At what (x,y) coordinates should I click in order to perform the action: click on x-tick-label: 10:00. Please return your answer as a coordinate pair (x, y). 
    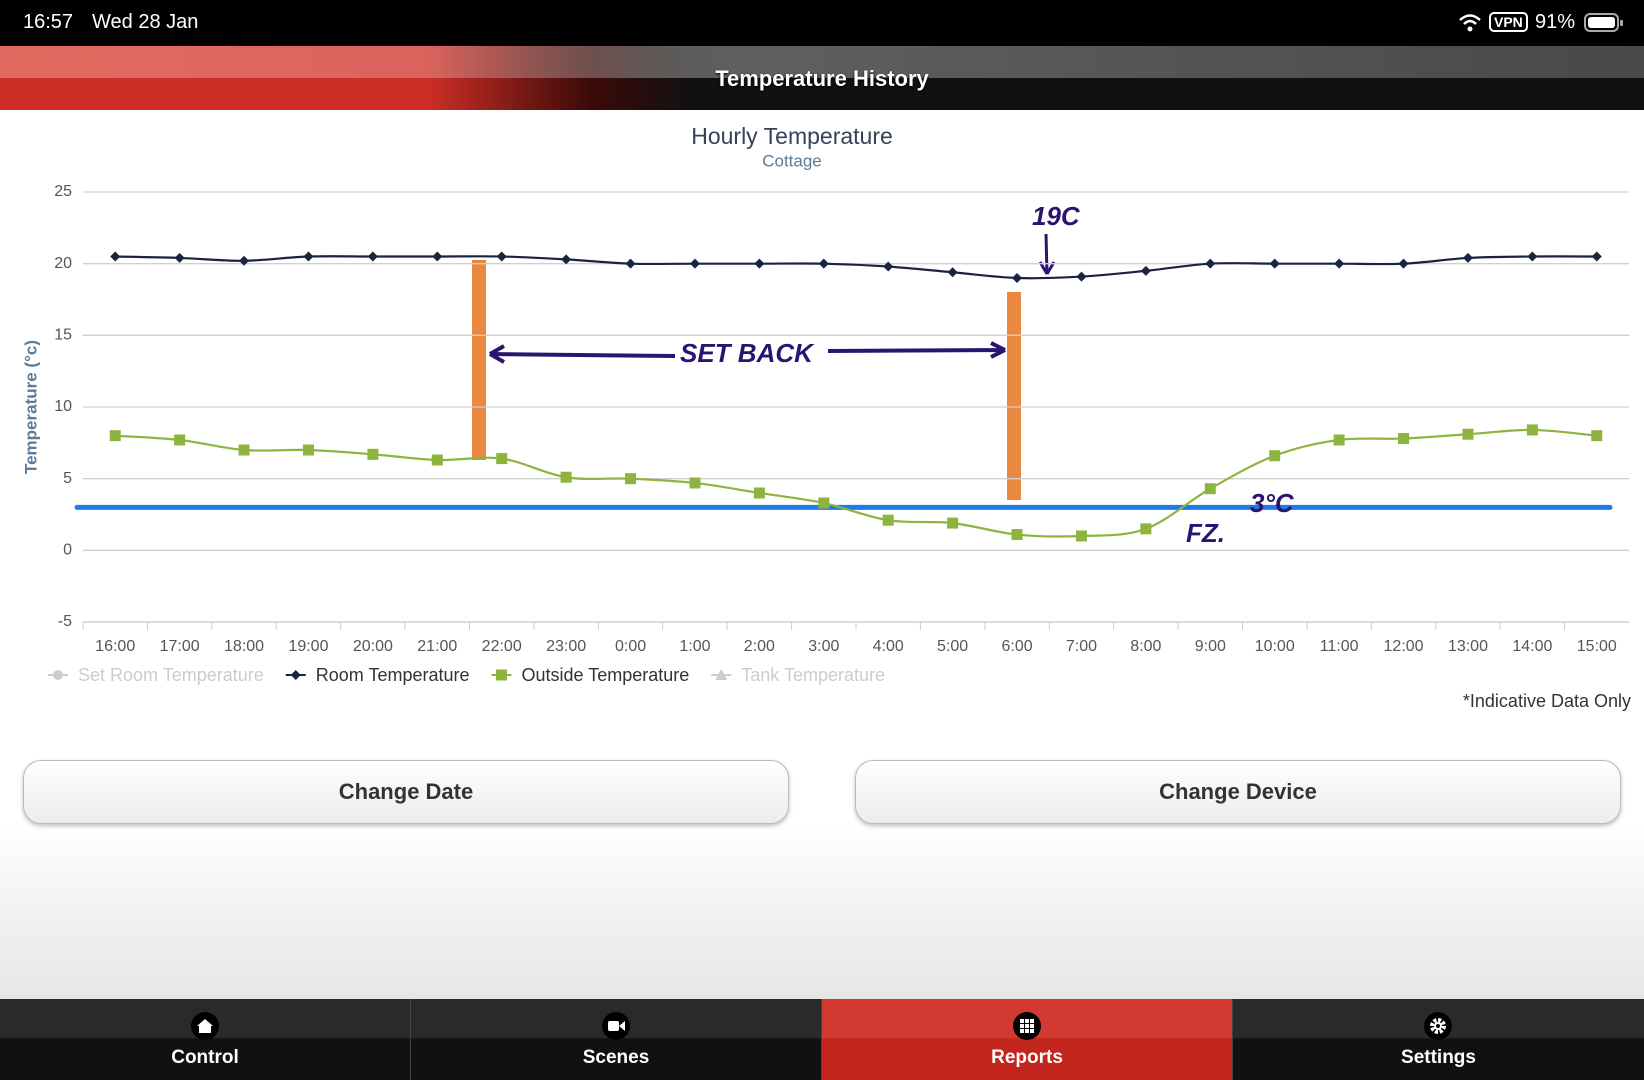
    Looking at the image, I should click on (1275, 646).